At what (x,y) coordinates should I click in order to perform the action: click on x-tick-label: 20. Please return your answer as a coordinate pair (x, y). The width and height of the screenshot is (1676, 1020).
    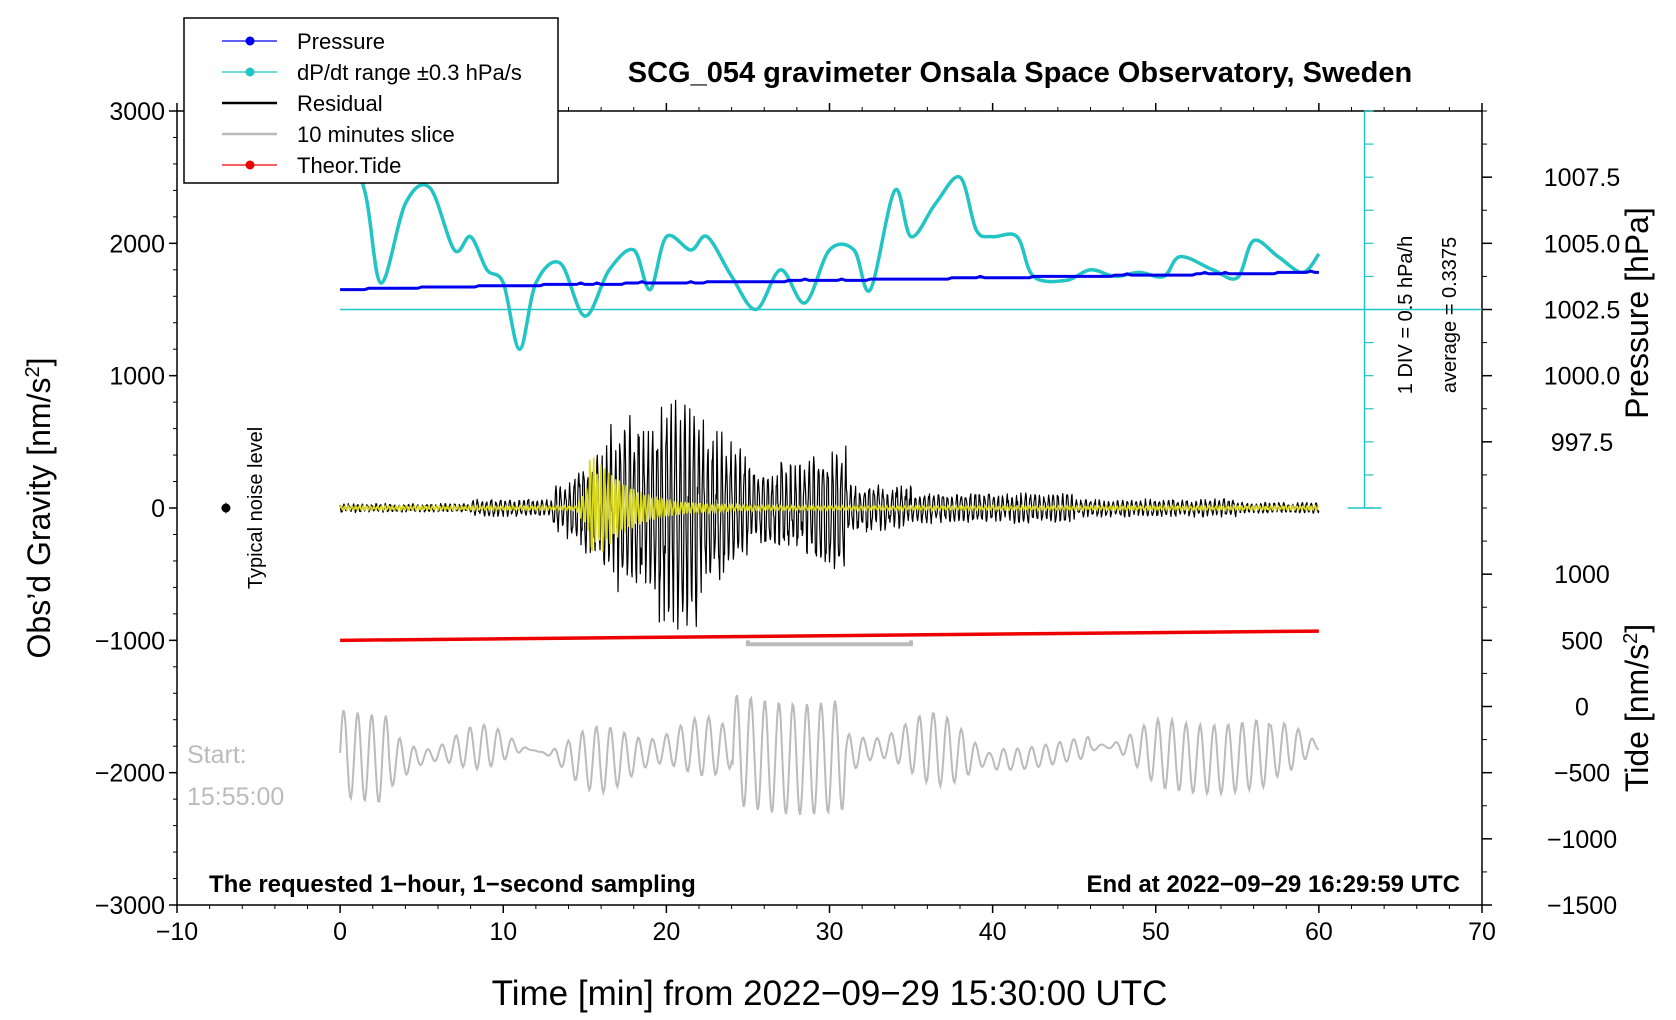
    Looking at the image, I should click on (666, 932).